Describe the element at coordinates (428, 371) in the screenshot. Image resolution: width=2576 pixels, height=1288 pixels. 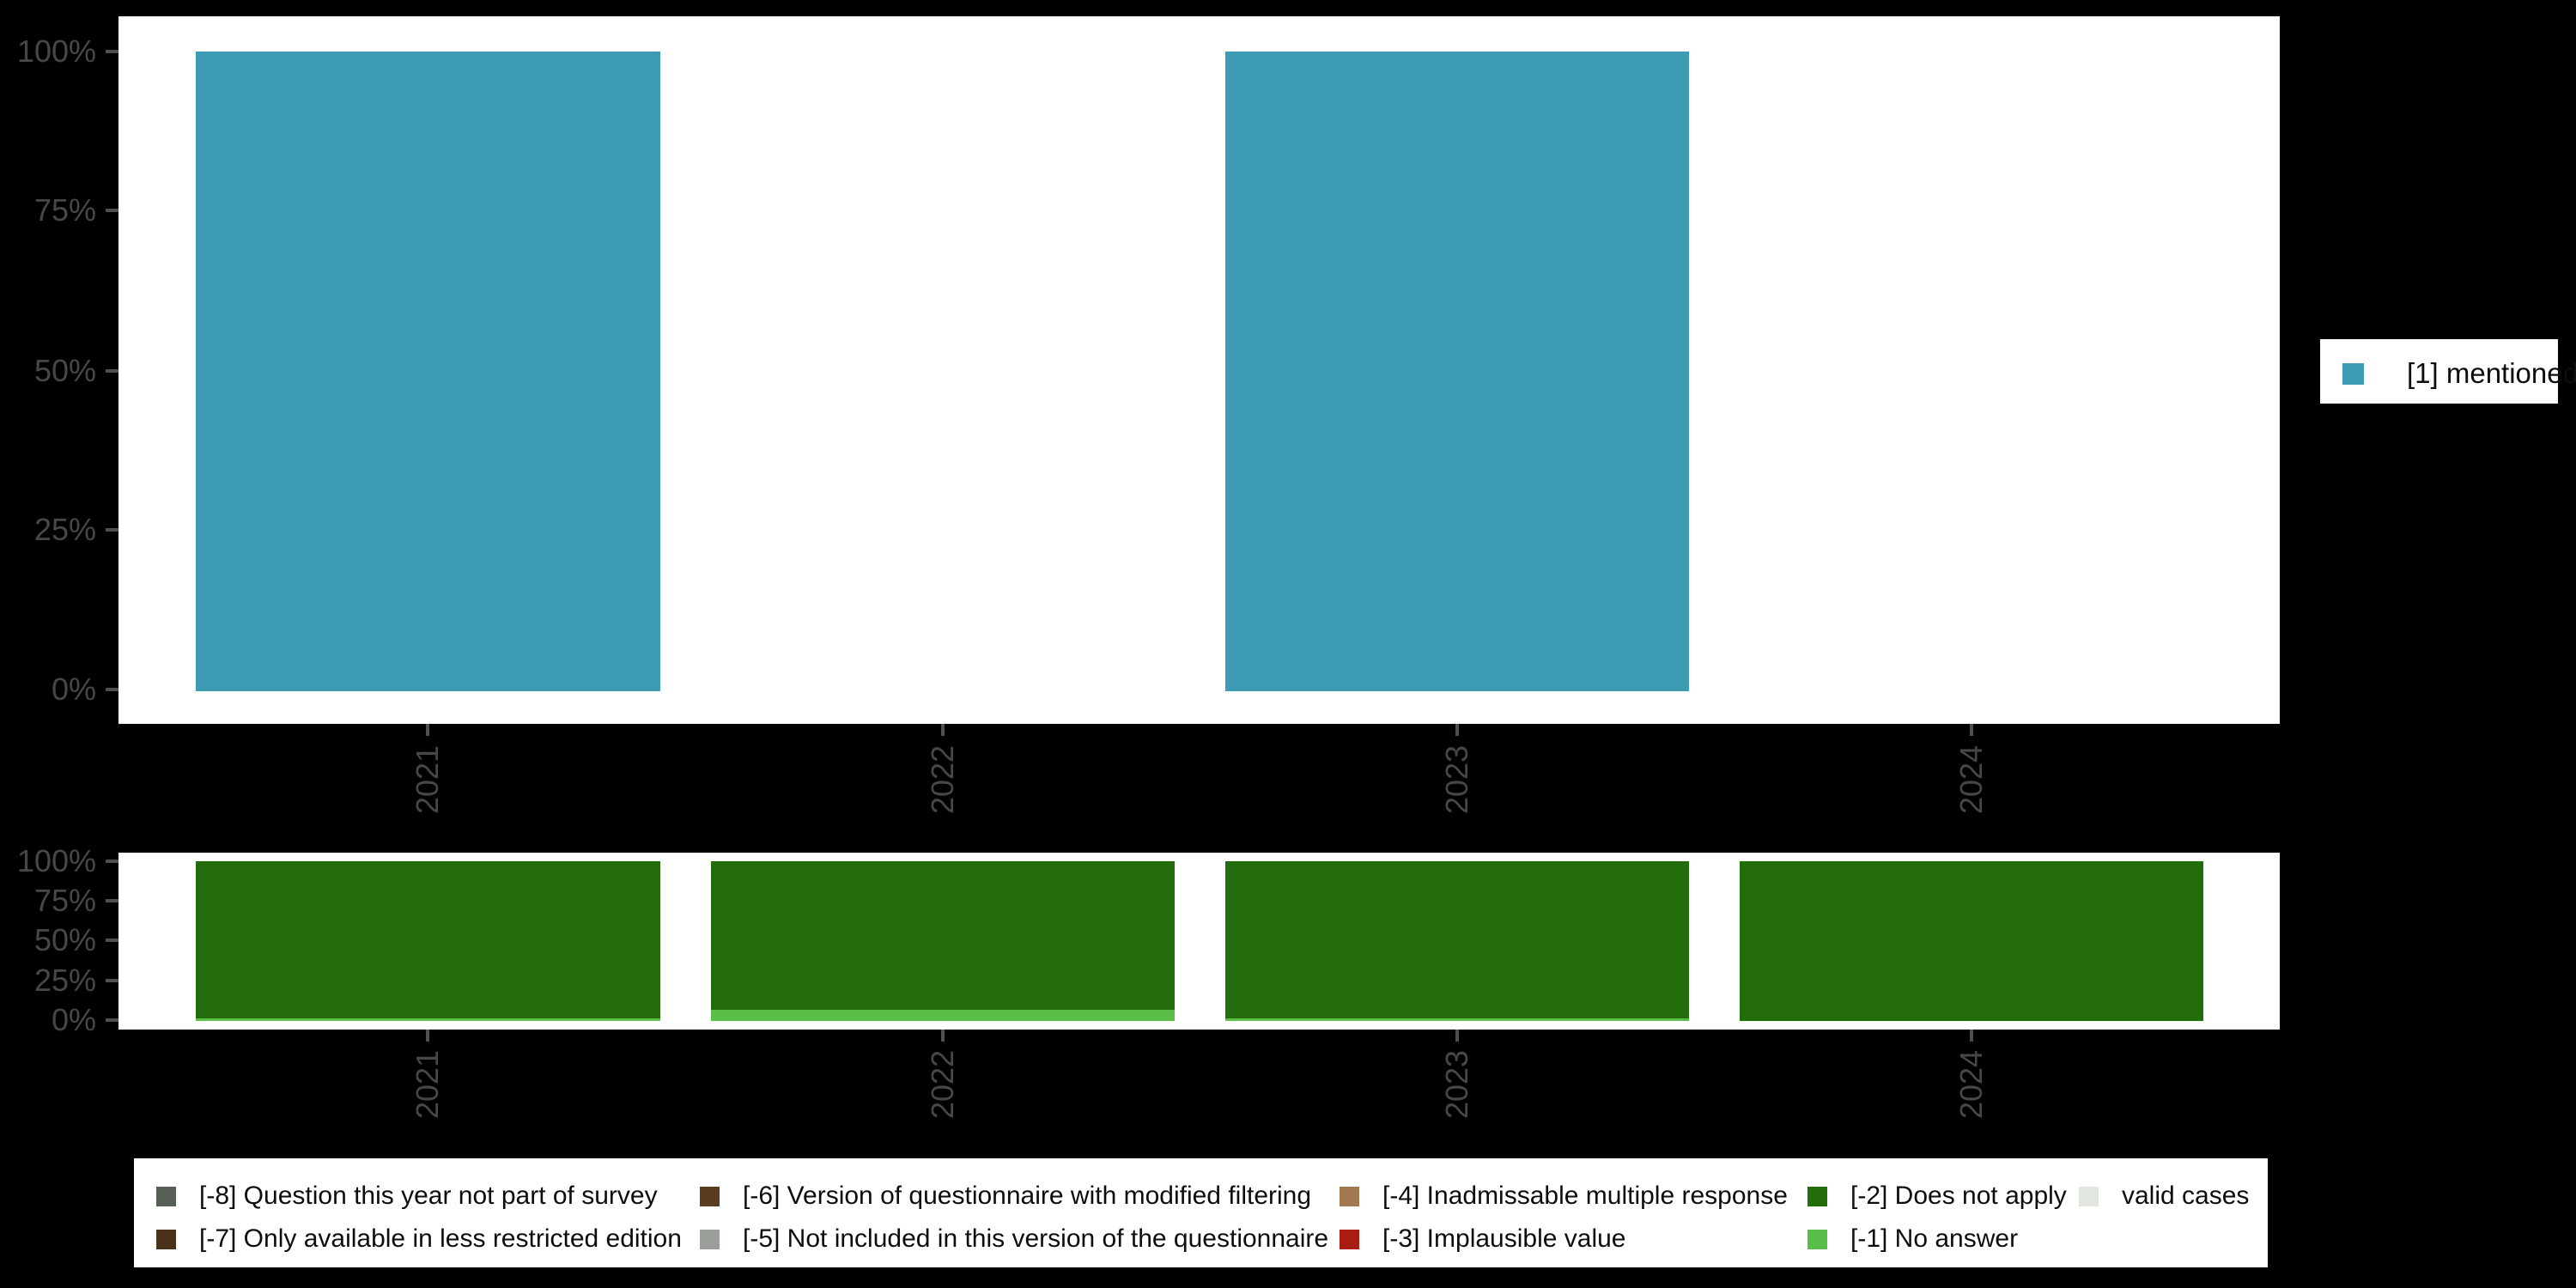
I see `bar-2021-mentioned` at that location.